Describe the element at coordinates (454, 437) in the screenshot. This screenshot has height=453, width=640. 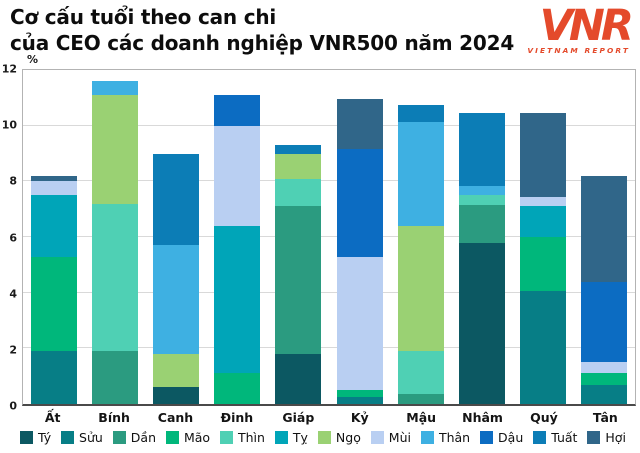
I see `legend-label: Thân` at that location.